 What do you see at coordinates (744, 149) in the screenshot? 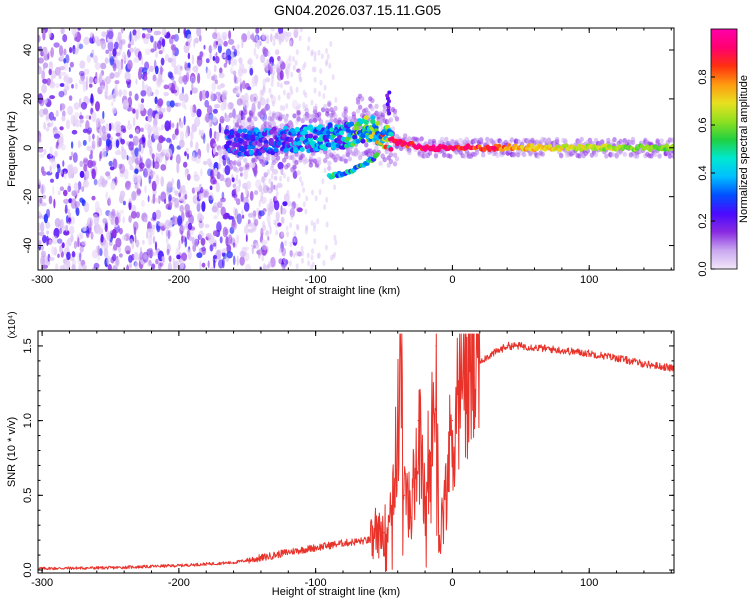
I see `colorbar-label: Normalized spectral amplitude` at bounding box center [744, 149].